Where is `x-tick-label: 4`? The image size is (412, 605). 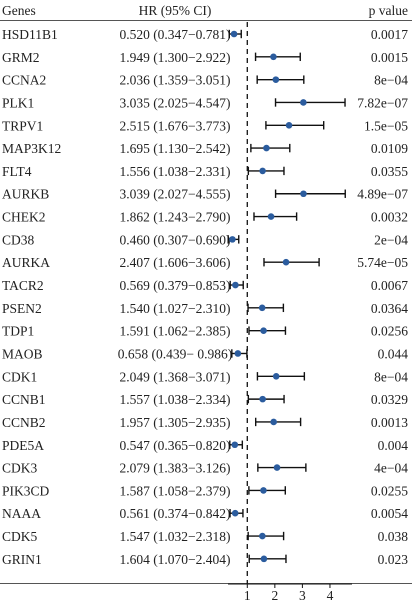 x-tick-label: 4 is located at coordinates (330, 595).